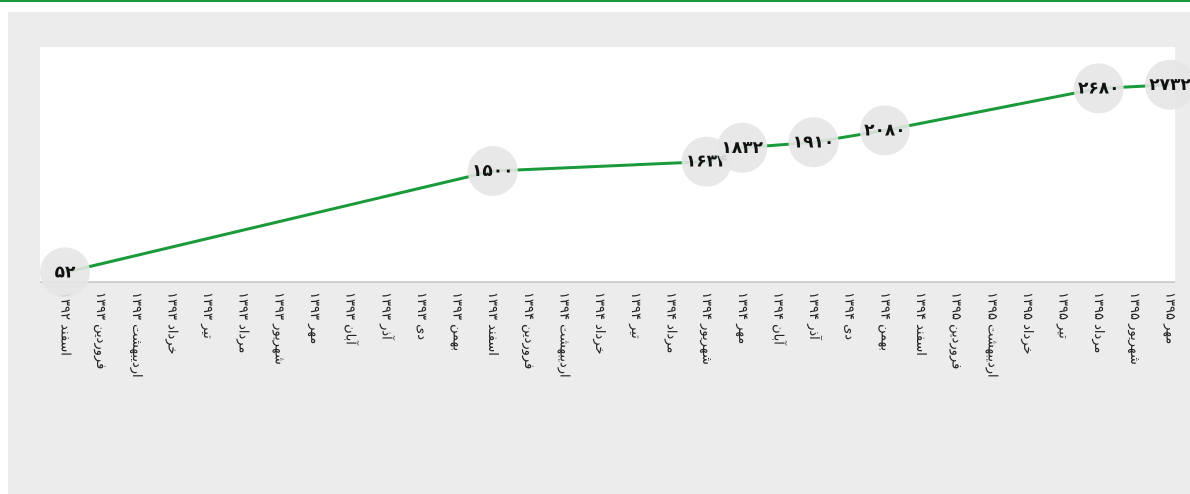 This screenshot has width=1190, height=494. I want to click on x-tick-label: آذر ۱۳۹۳, so click(386, 316).